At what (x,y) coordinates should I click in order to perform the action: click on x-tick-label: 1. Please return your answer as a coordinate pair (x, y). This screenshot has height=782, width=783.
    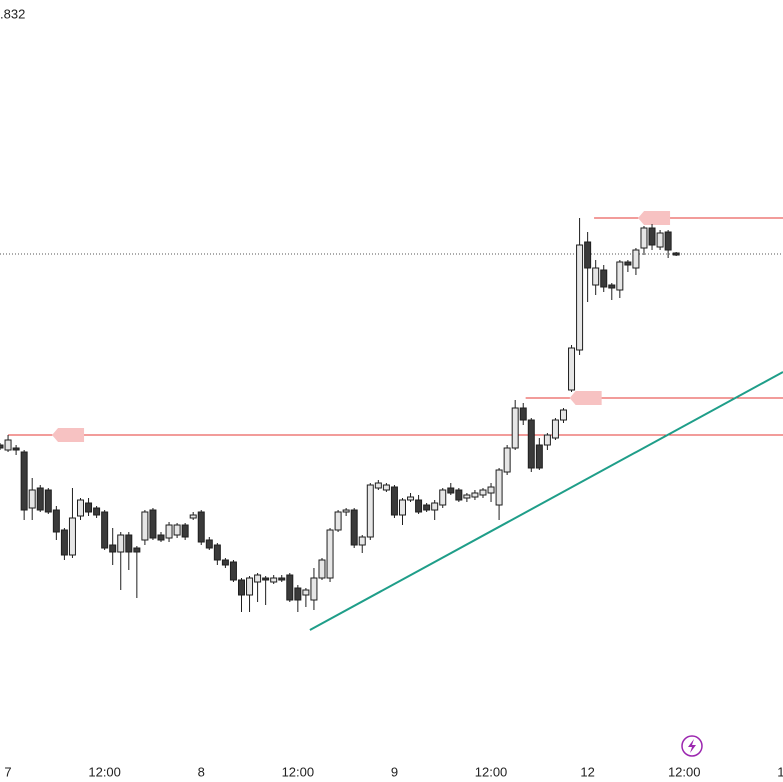
    Looking at the image, I should click on (780, 771).